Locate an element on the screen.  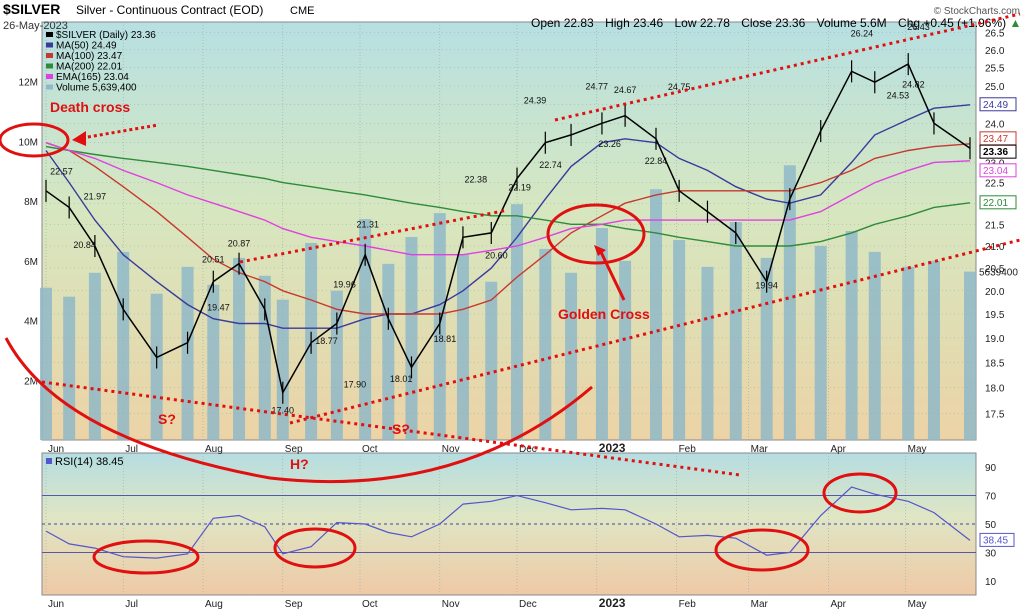
rsi-tick-label: 10 is located at coordinates (991, 582).